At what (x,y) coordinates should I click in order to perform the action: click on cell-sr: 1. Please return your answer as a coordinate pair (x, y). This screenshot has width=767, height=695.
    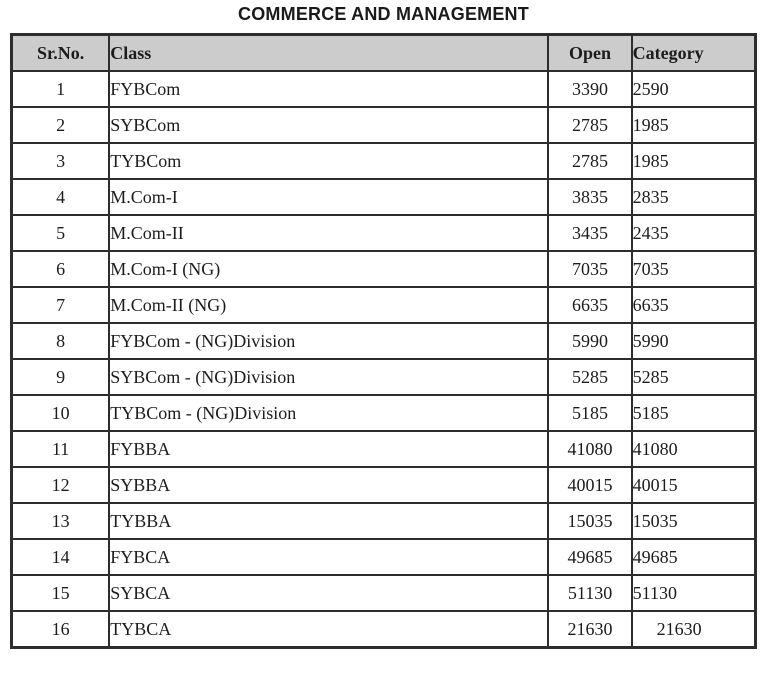
    Looking at the image, I should click on (60, 89).